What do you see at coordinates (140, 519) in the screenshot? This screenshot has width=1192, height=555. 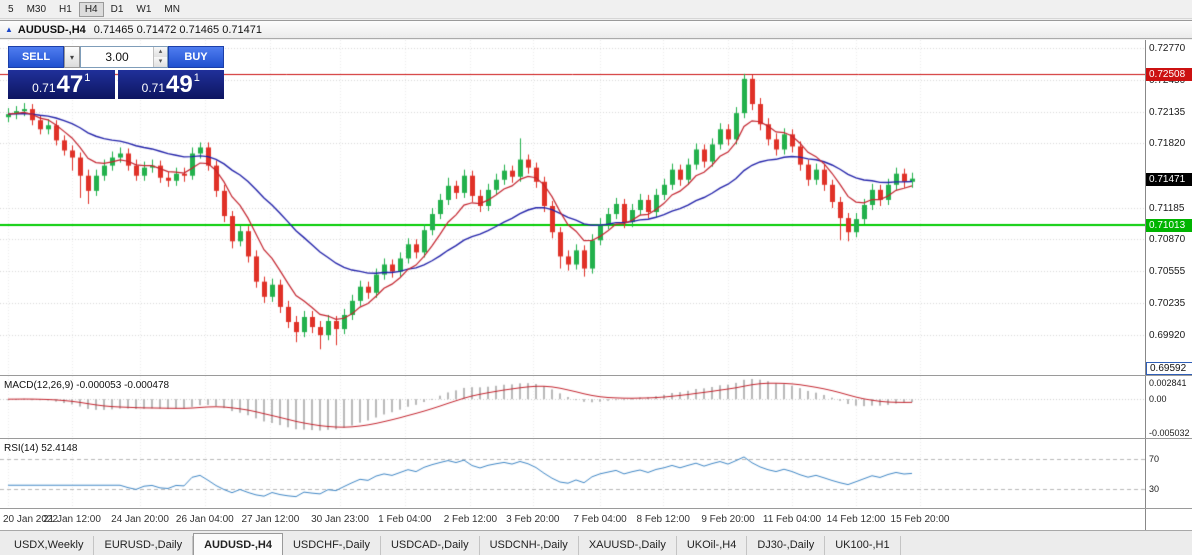 I see `time-axis-label: 24 Jan 20:00` at bounding box center [140, 519].